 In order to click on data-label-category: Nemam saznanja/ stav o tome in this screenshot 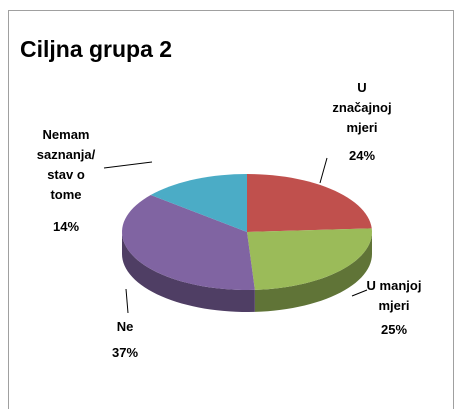, I will do `click(66, 164)`.